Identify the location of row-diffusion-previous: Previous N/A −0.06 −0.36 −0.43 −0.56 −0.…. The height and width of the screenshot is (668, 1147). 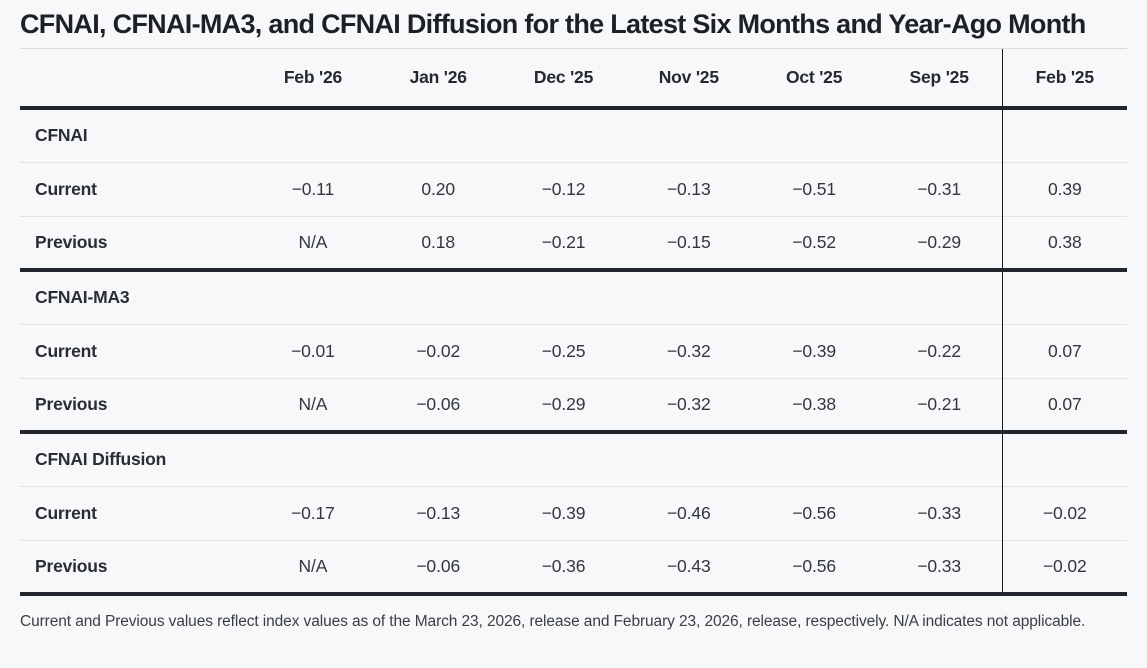
(573, 566).